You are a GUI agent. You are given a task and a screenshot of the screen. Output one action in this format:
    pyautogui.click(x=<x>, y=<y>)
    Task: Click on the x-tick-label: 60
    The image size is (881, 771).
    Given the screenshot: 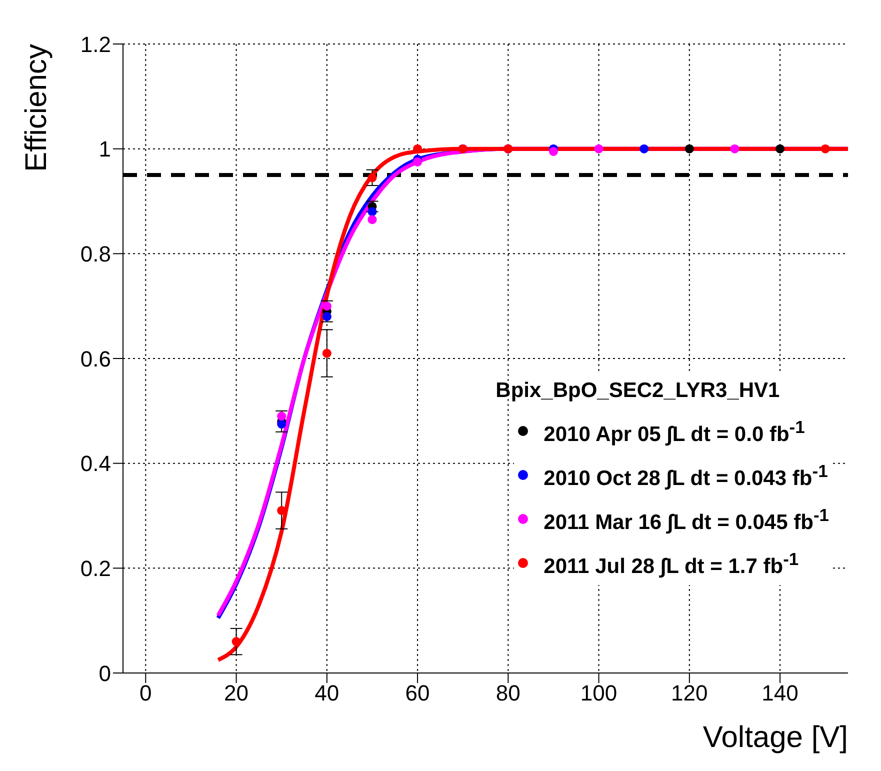 What is the action you would take?
    pyautogui.click(x=417, y=693)
    